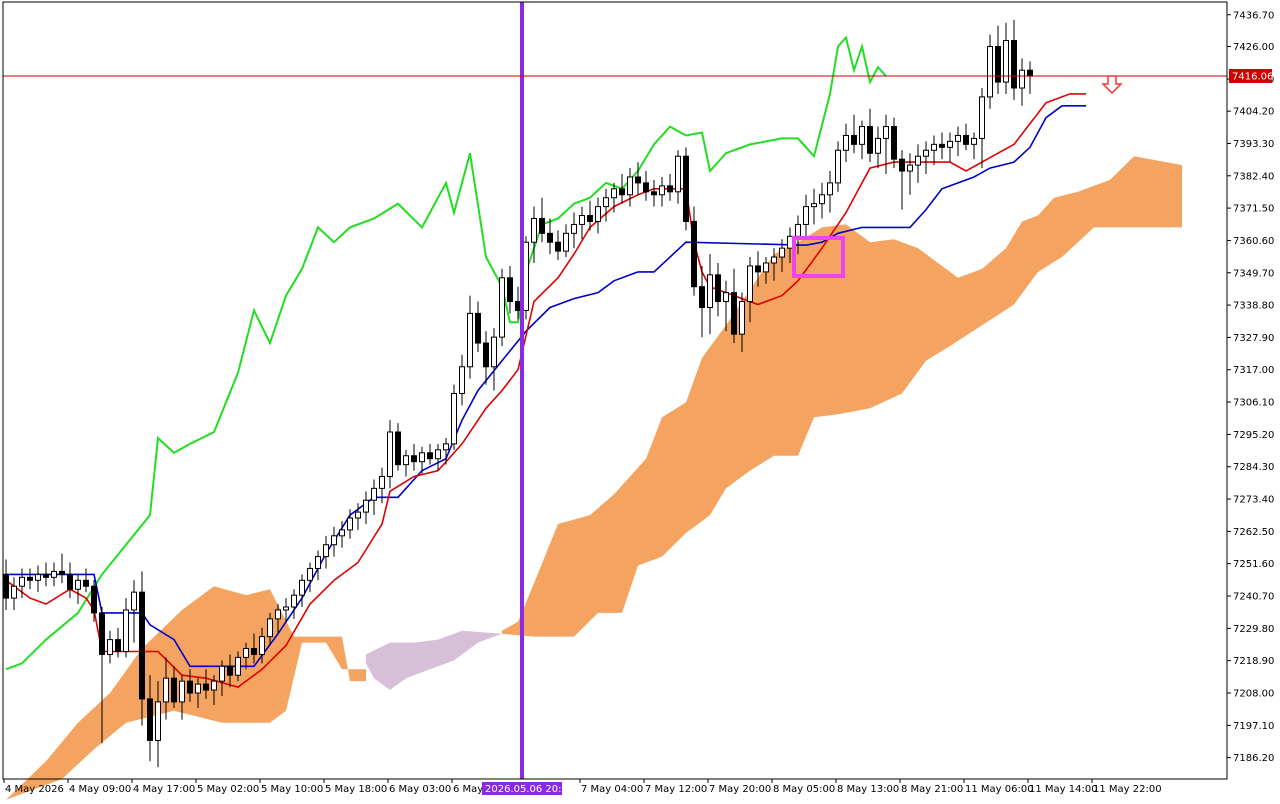  What do you see at coordinates (164, 789) in the screenshot?
I see `x-tick-label: 4 May 17:00` at bounding box center [164, 789].